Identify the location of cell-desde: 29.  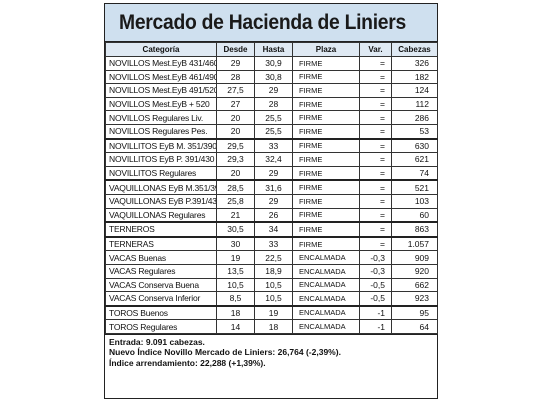
(235, 63).